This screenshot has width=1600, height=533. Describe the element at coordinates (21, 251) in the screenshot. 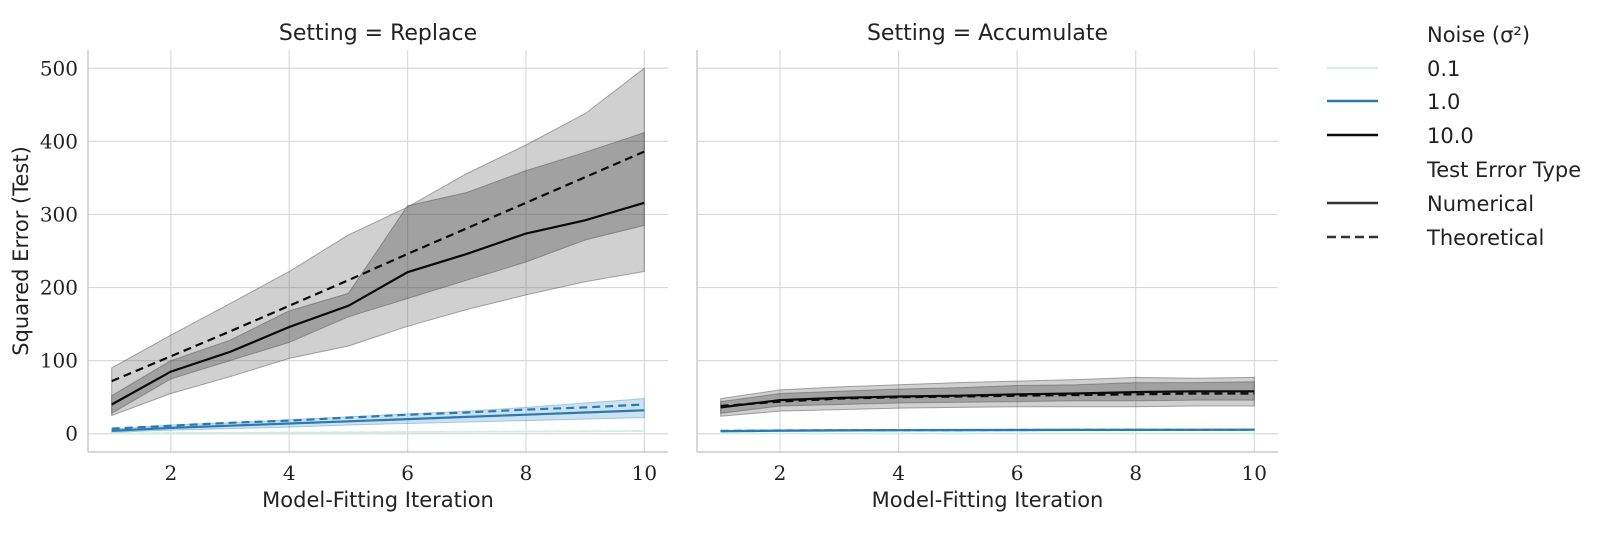

I see `y-axis-label: Squared Error (Test)` at that location.